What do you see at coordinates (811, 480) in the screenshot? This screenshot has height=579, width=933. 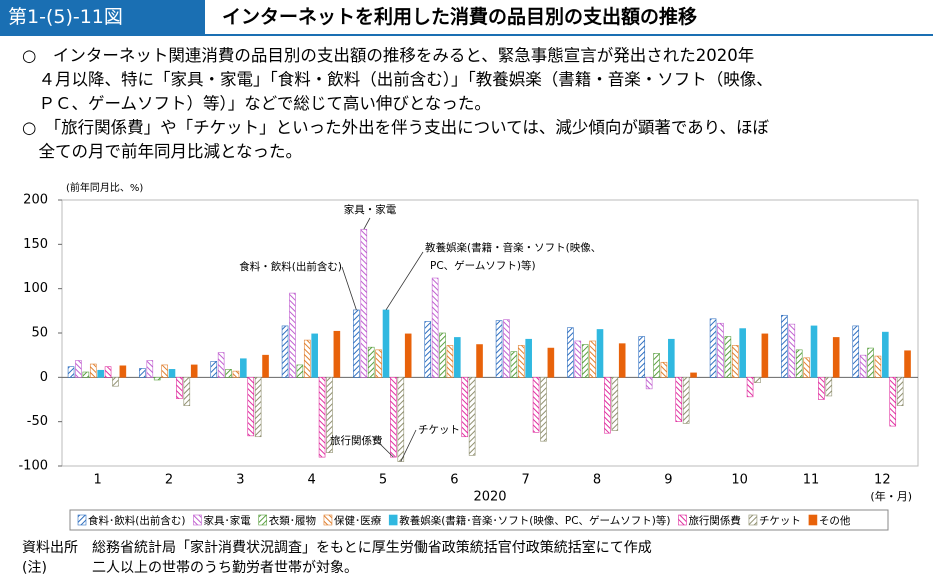 I see `x-tick-label: 11` at bounding box center [811, 480].